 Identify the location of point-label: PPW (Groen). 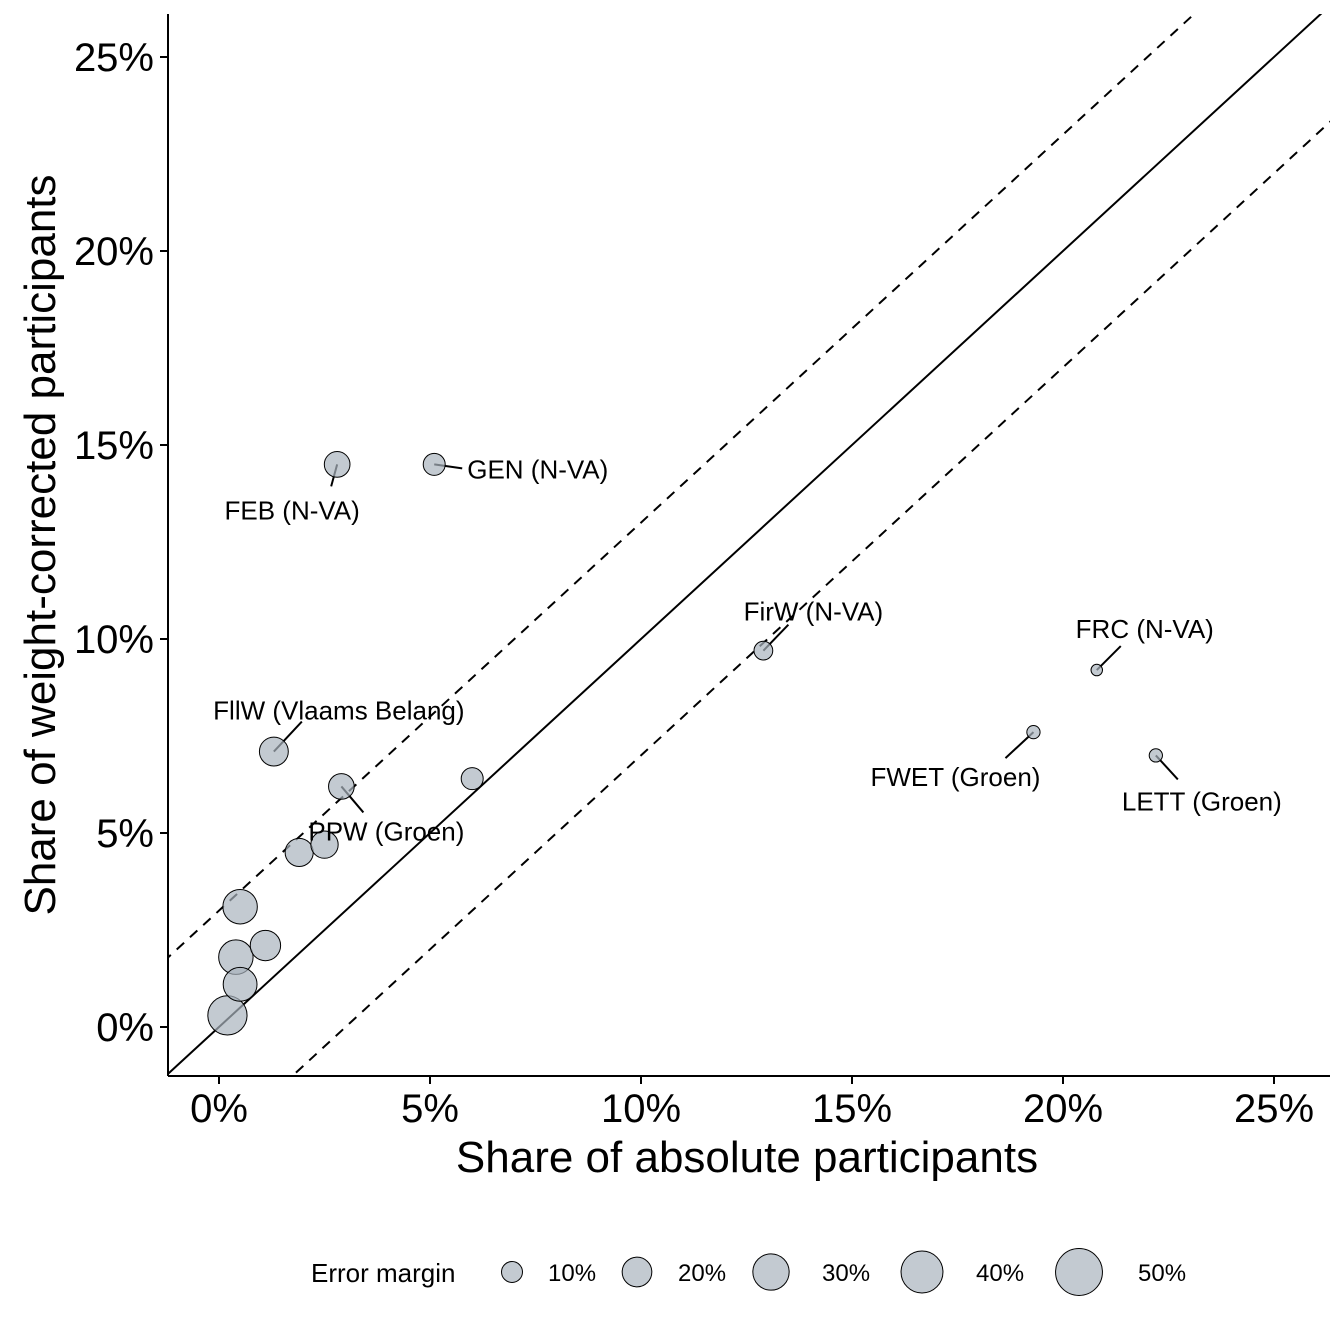
(386, 831).